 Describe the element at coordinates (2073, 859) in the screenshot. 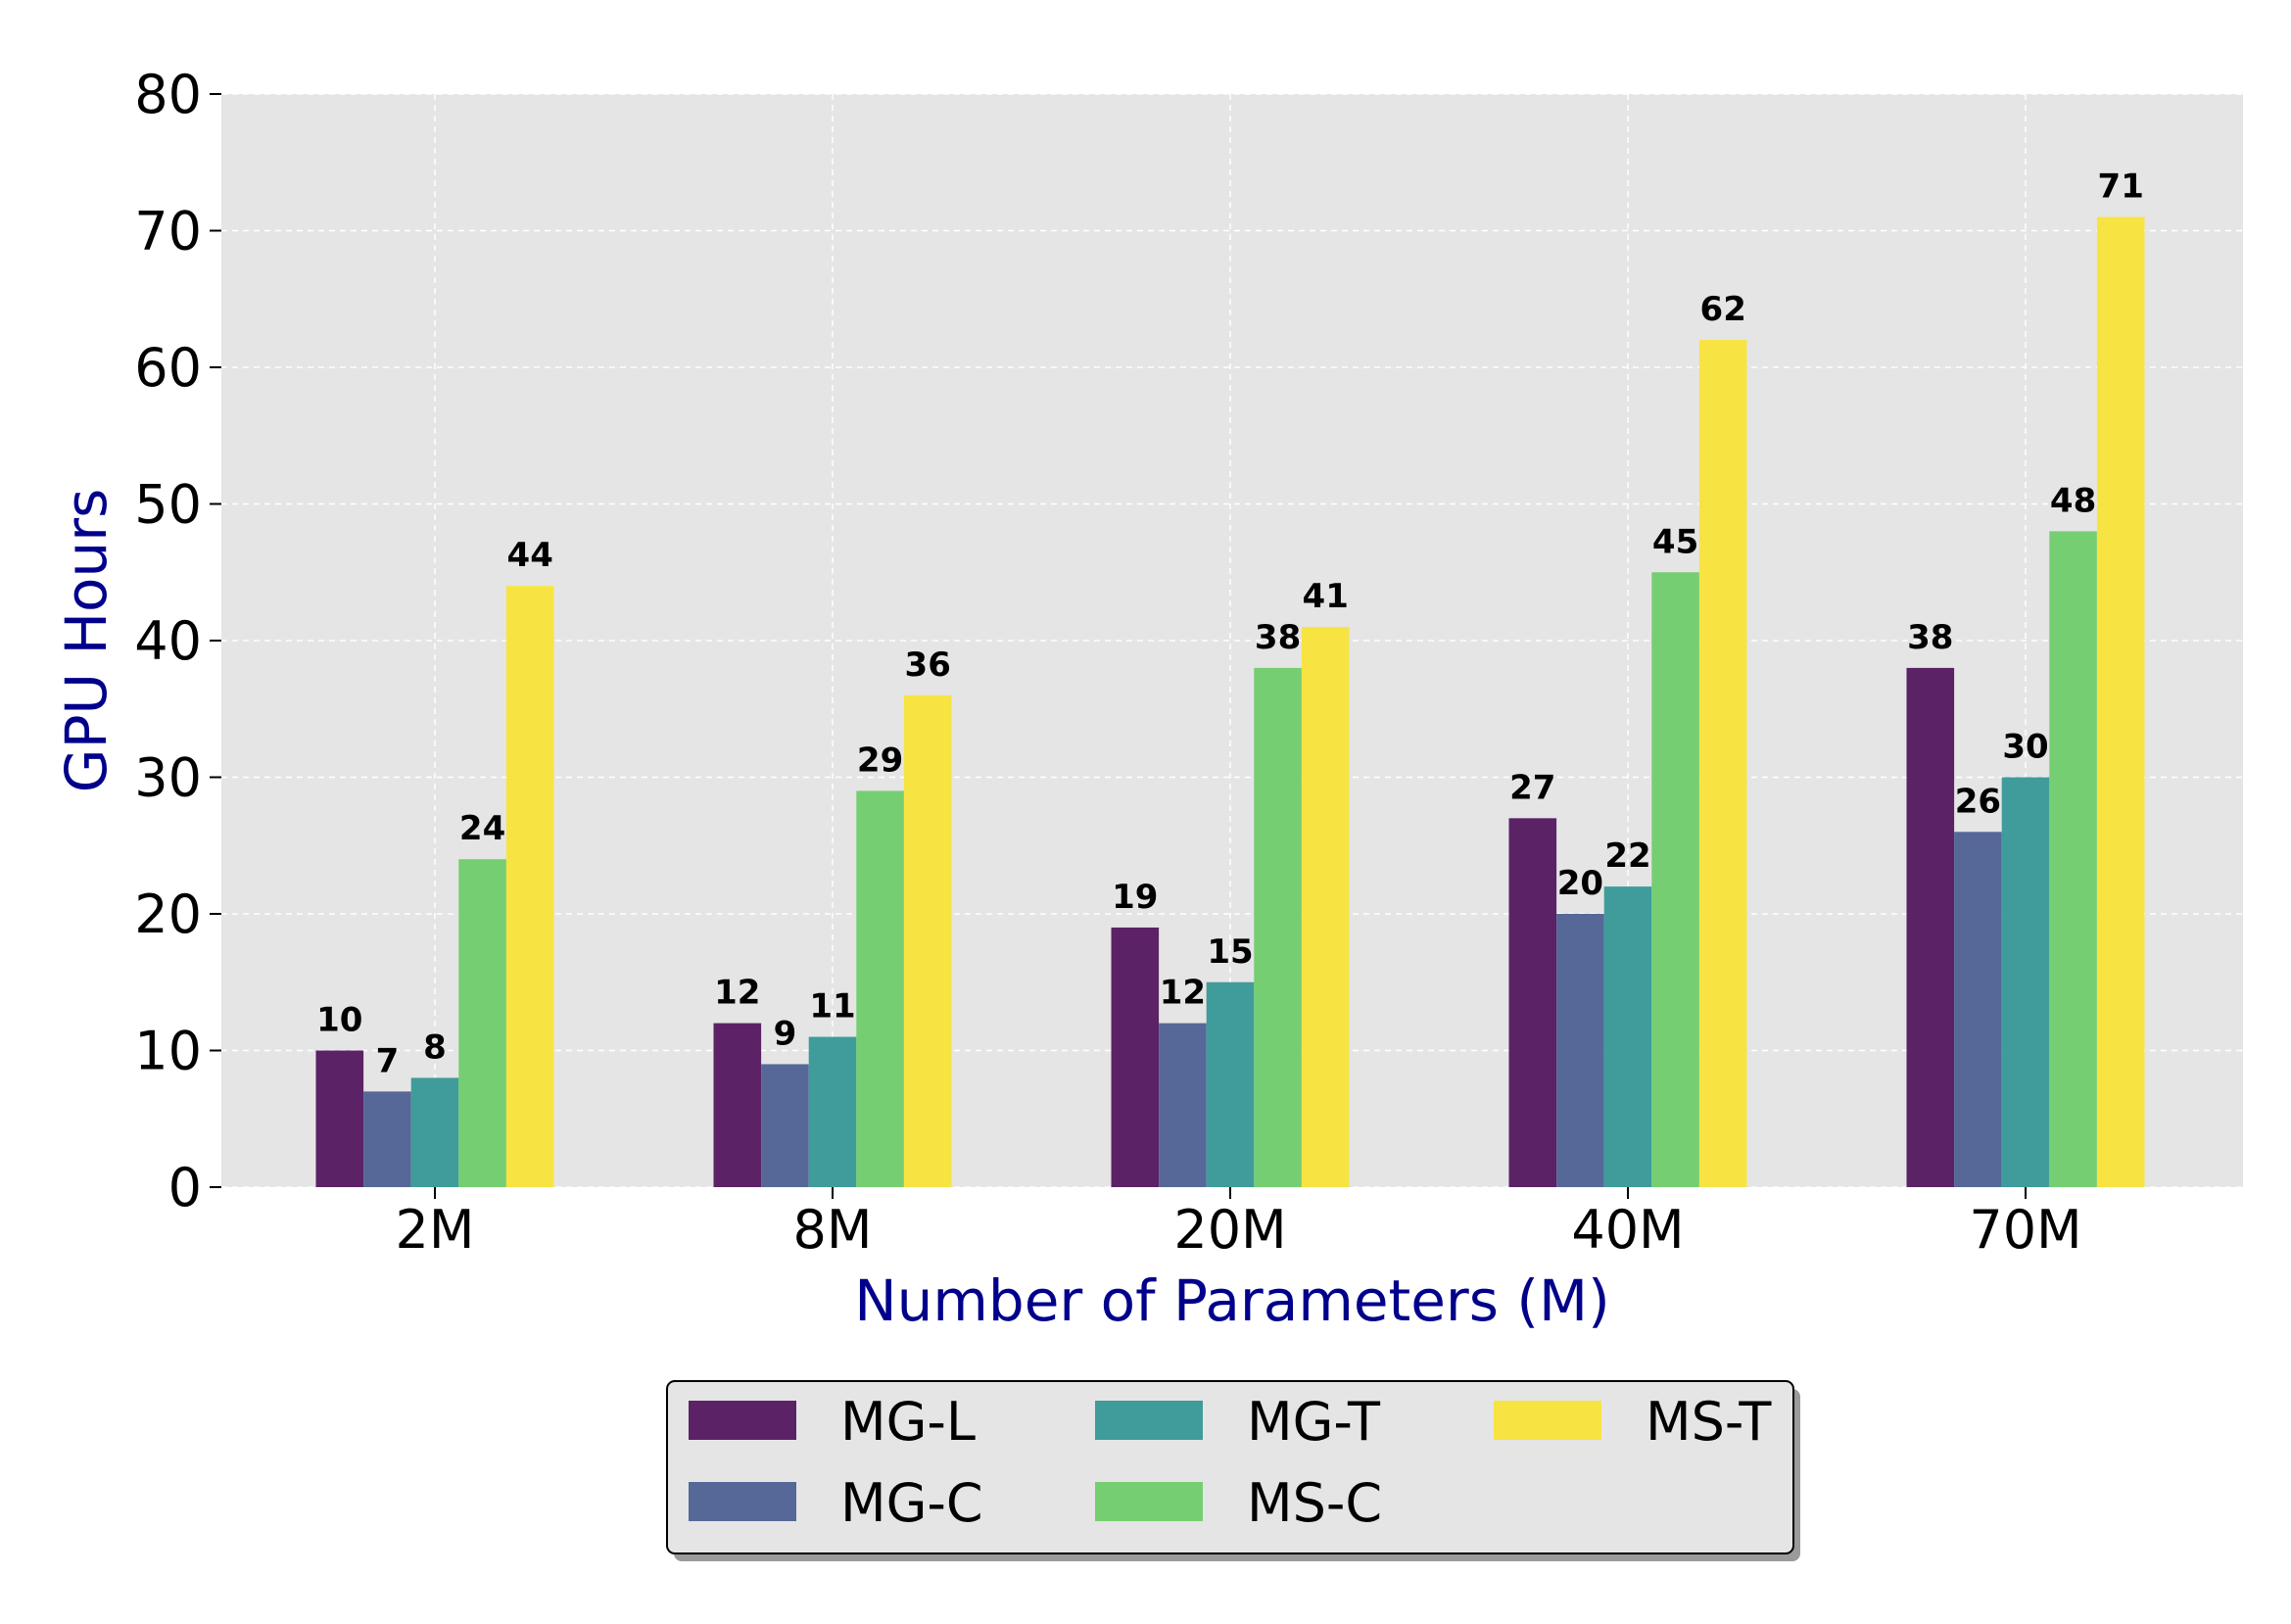

I see `bar-ms-c-70m` at that location.